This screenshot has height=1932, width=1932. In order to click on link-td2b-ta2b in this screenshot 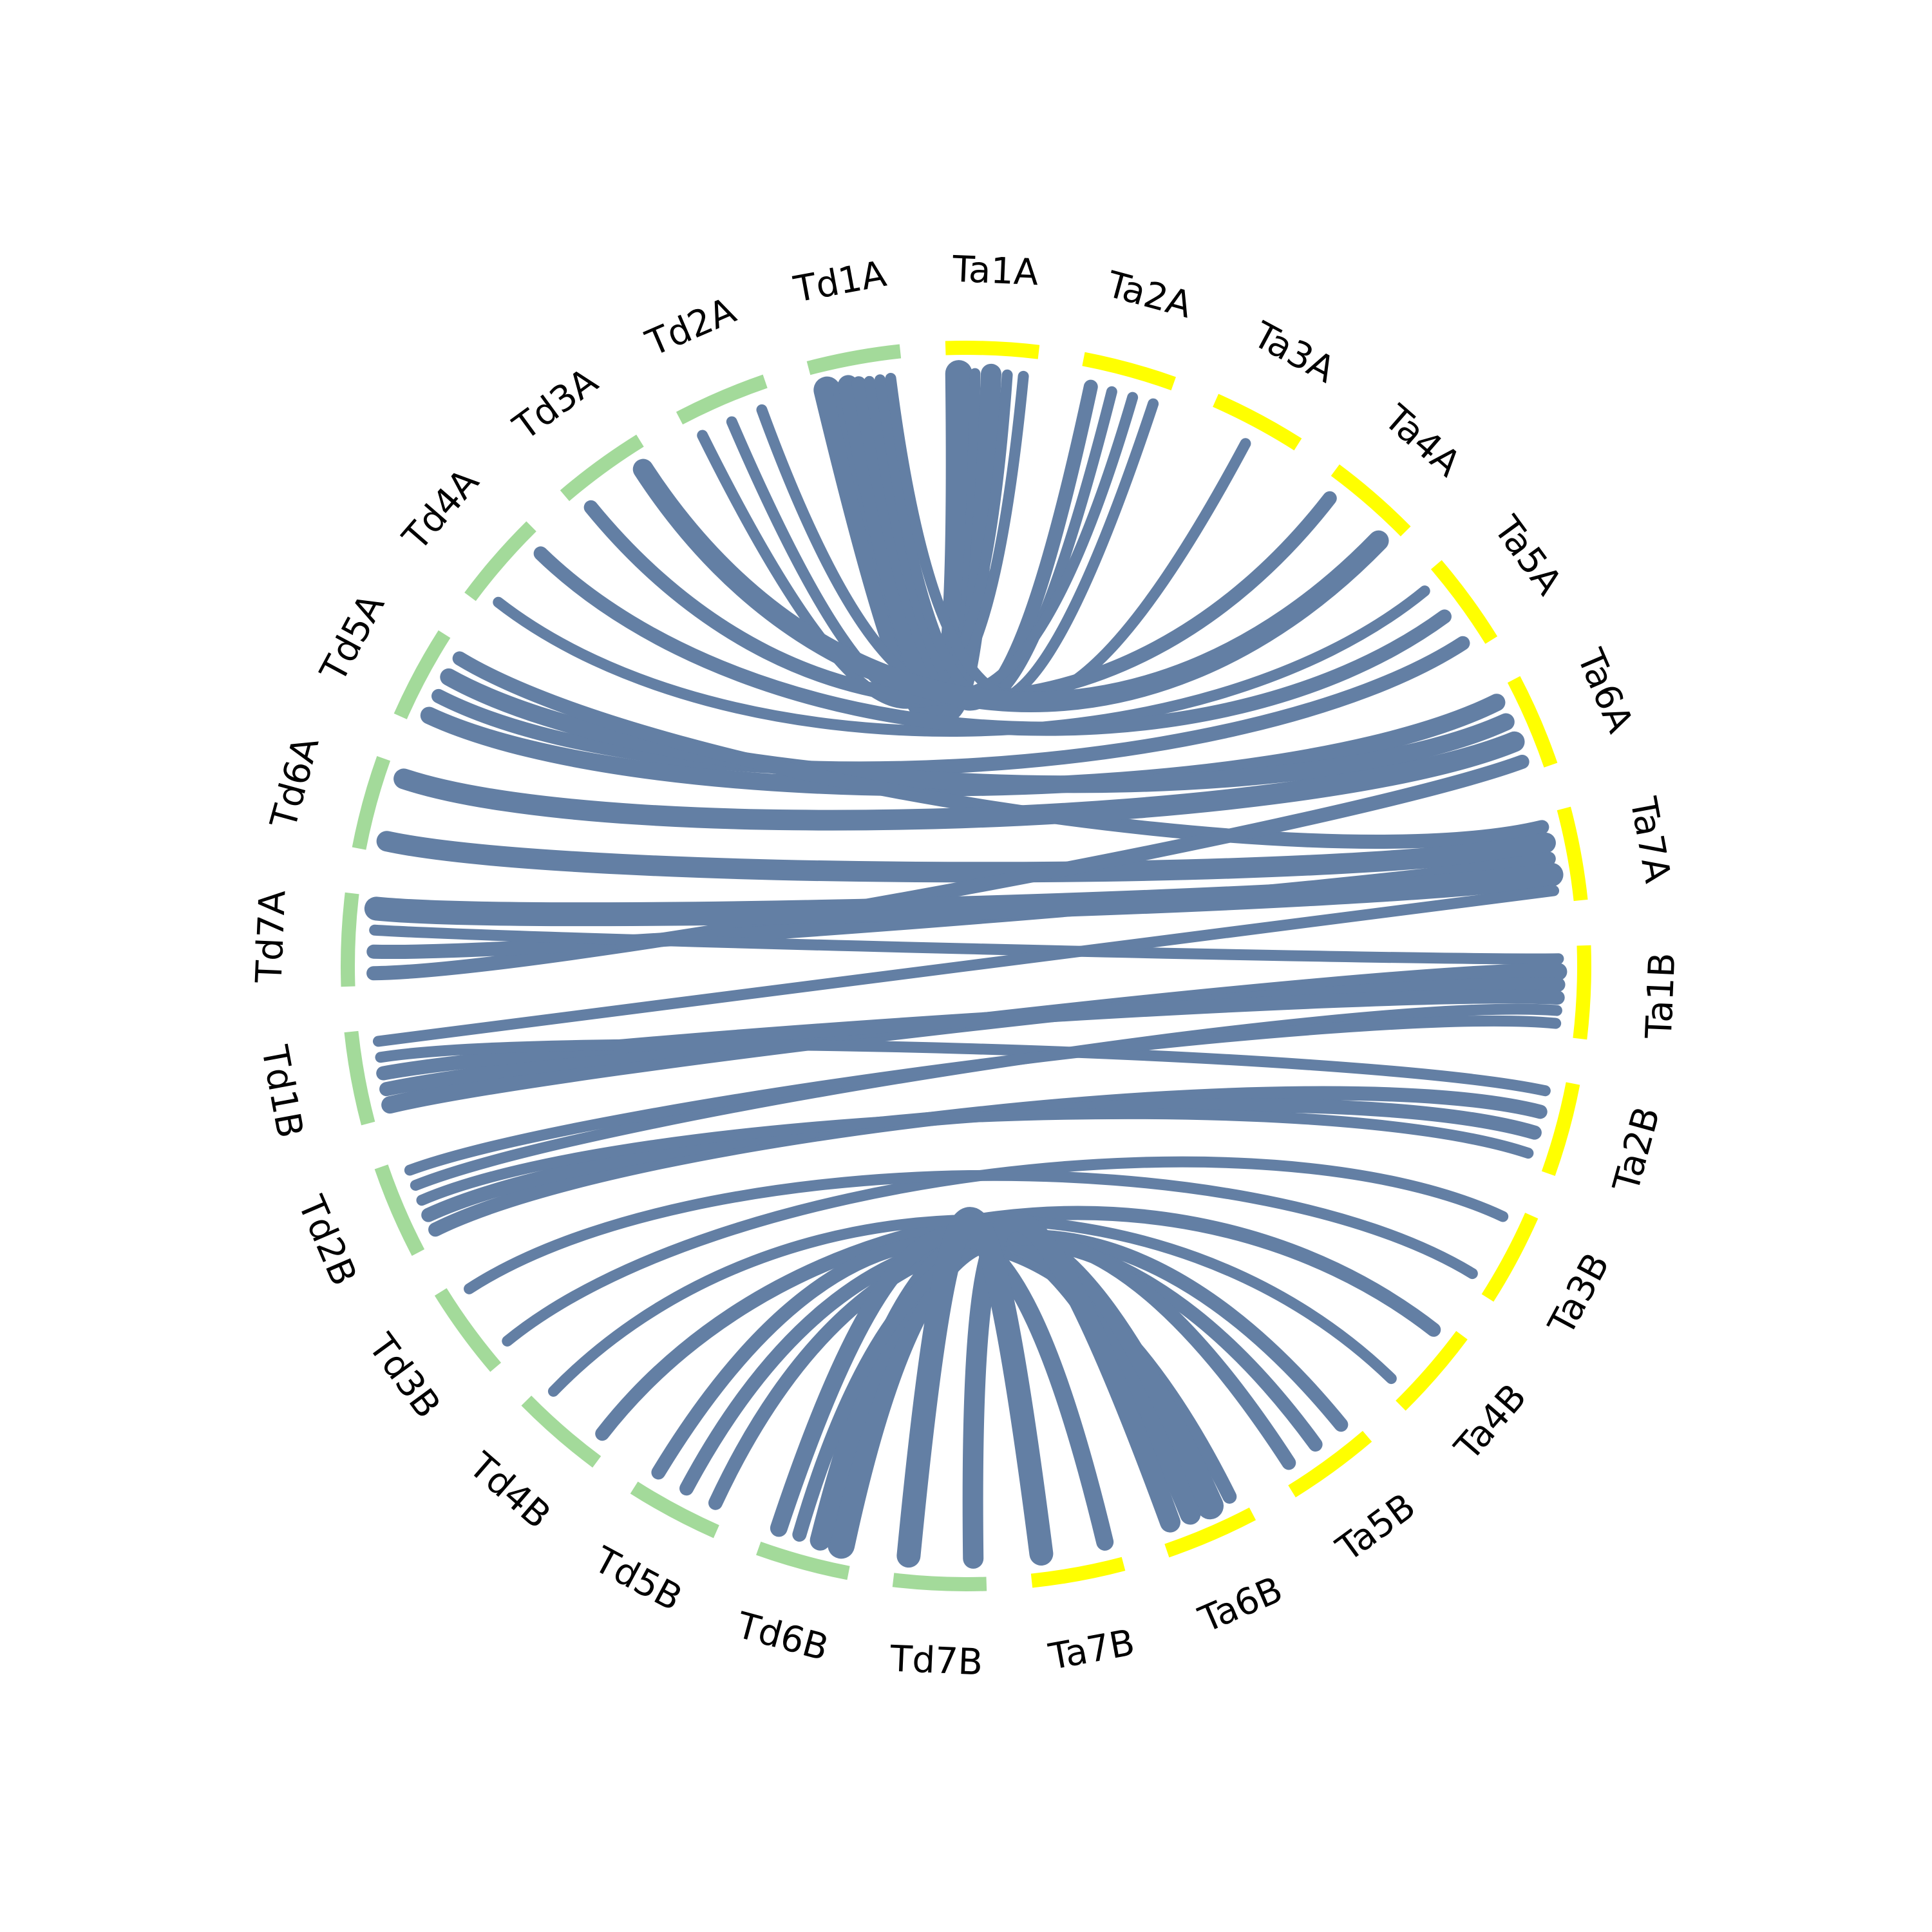, I will do `click(975, 1157)`.